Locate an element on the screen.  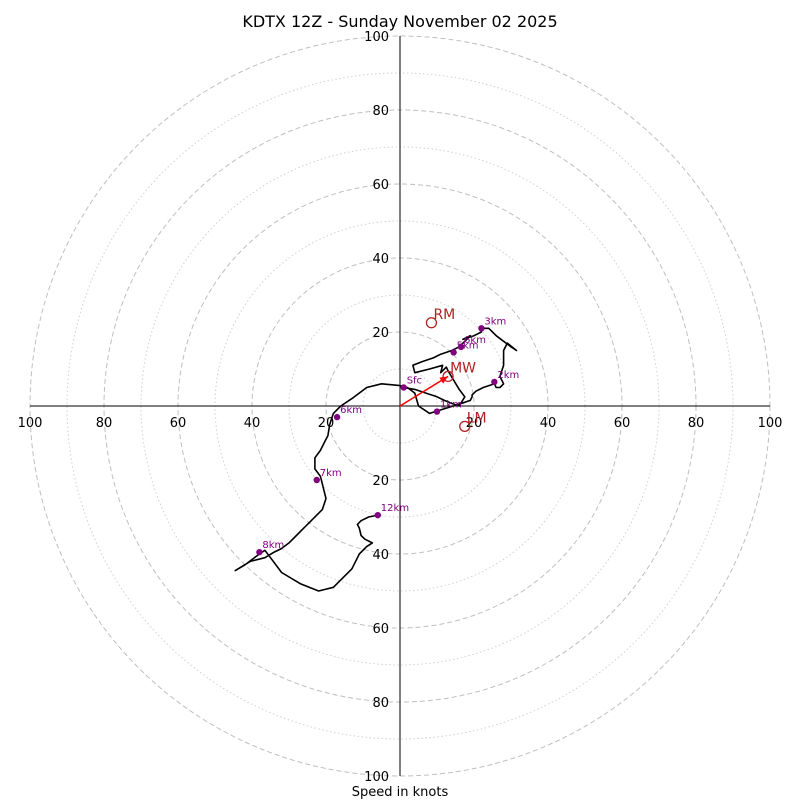
chart-title: KDTX 12Z - Sunday November 02 2025 is located at coordinates (399, 21).